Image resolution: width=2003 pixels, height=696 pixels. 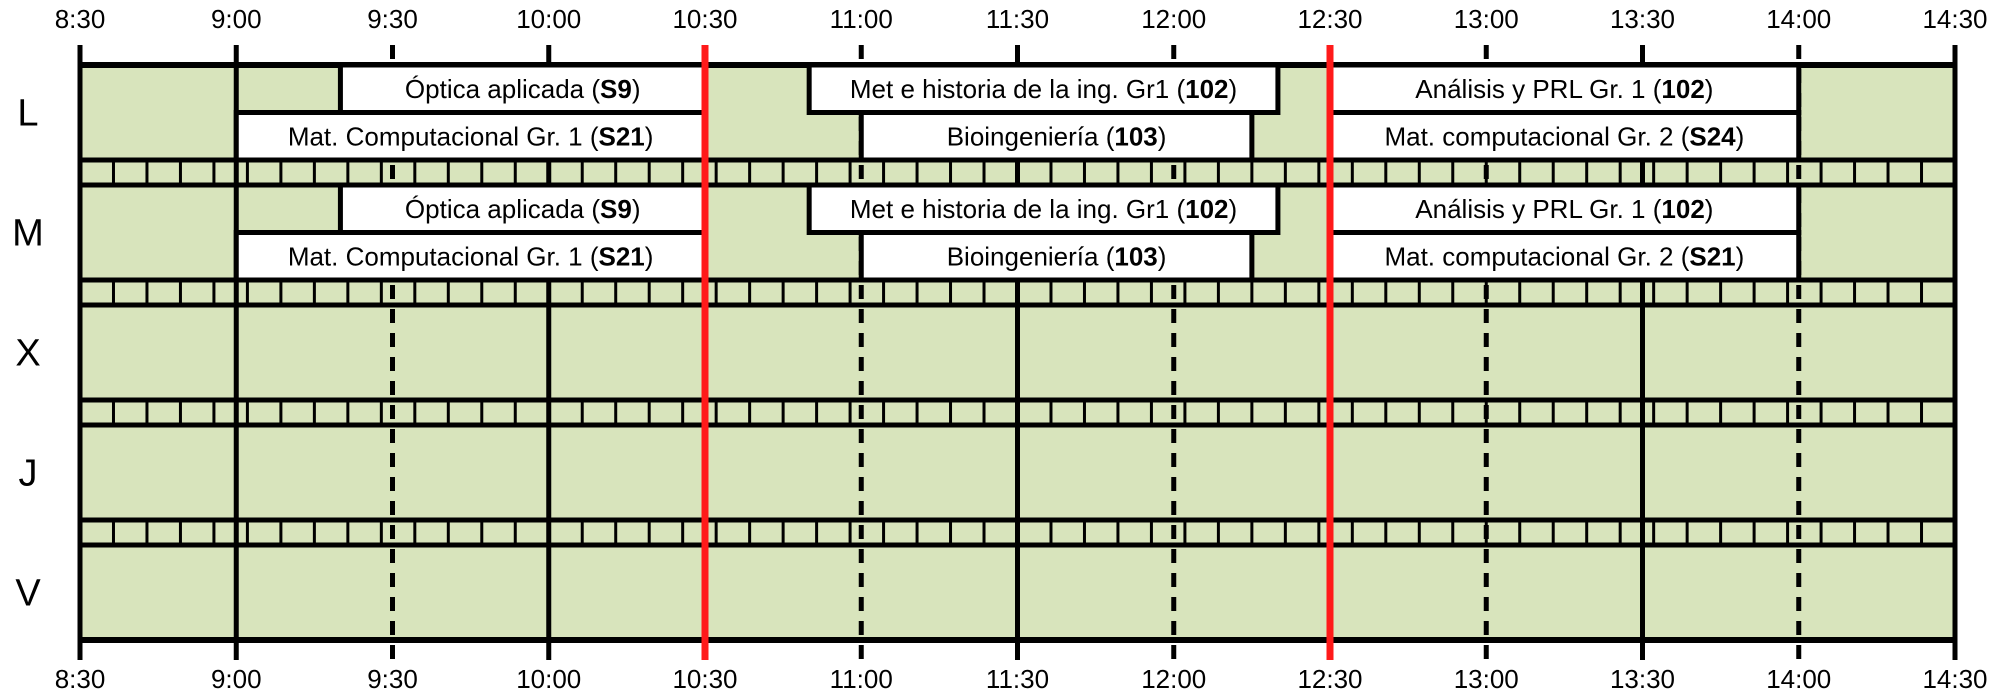 What do you see at coordinates (1798, 19) in the screenshot?
I see `time-label-top: 14:00` at bounding box center [1798, 19].